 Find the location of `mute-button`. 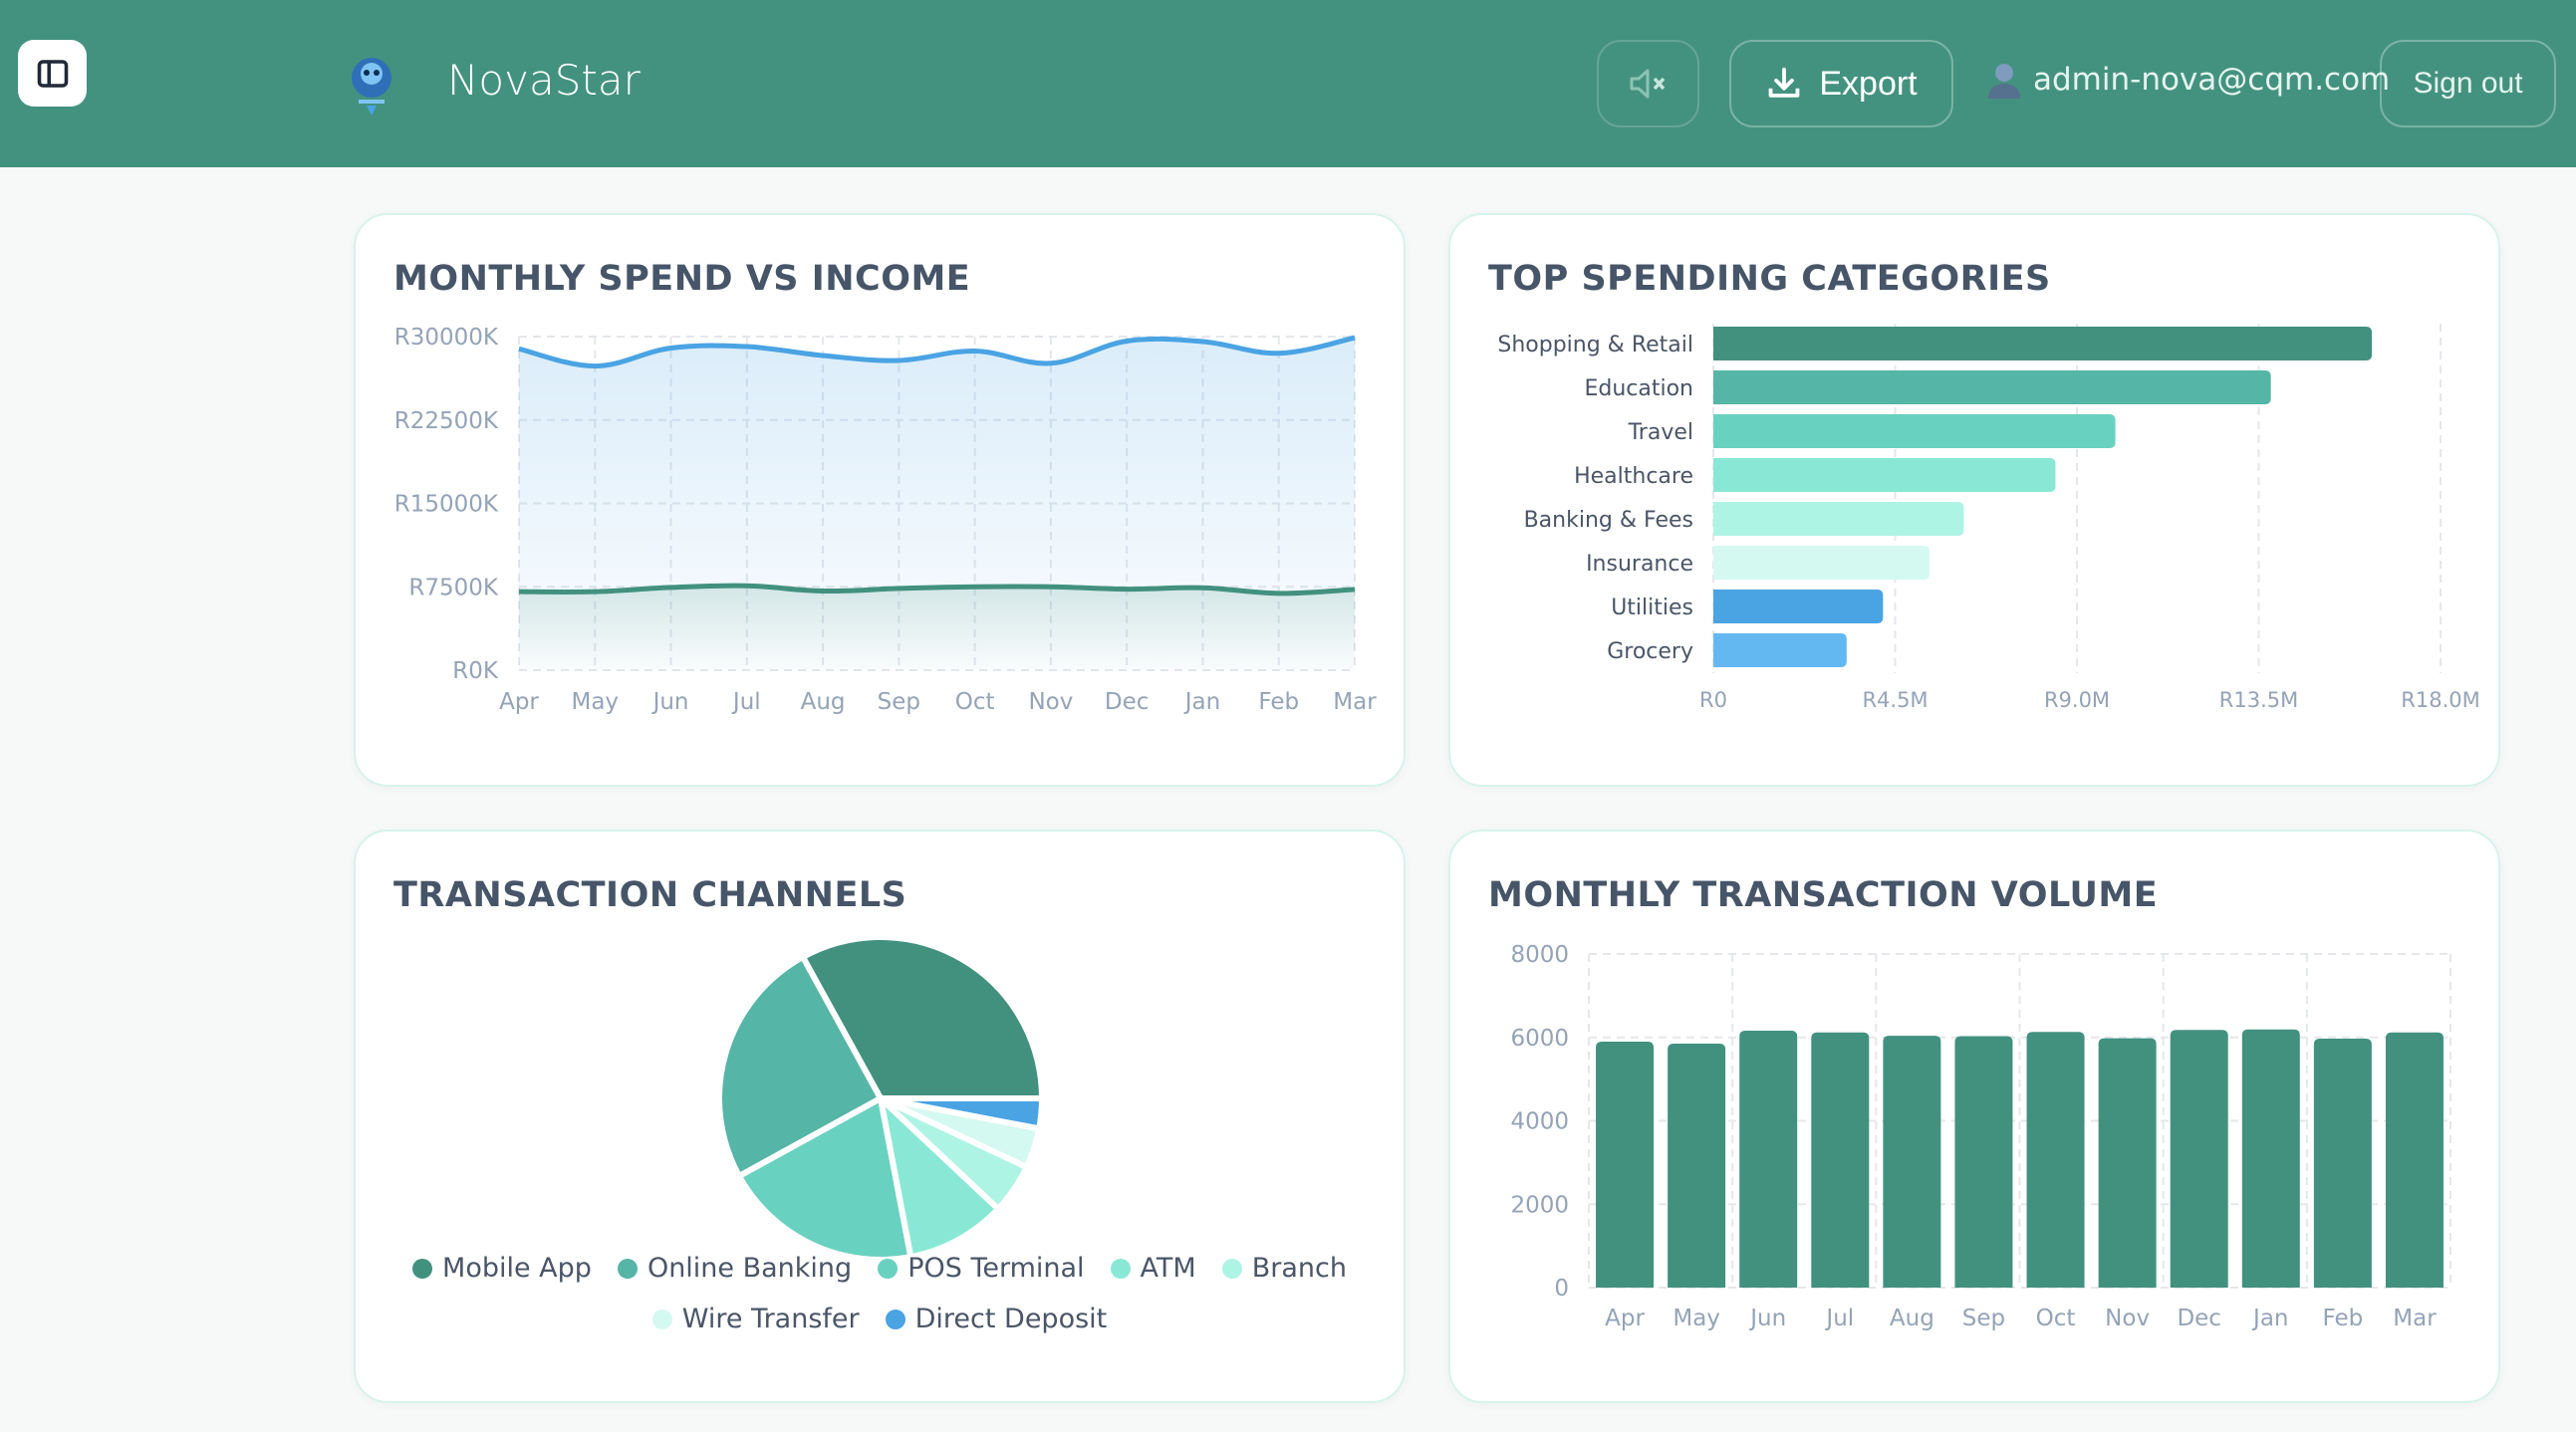

mute-button is located at coordinates (1648, 83).